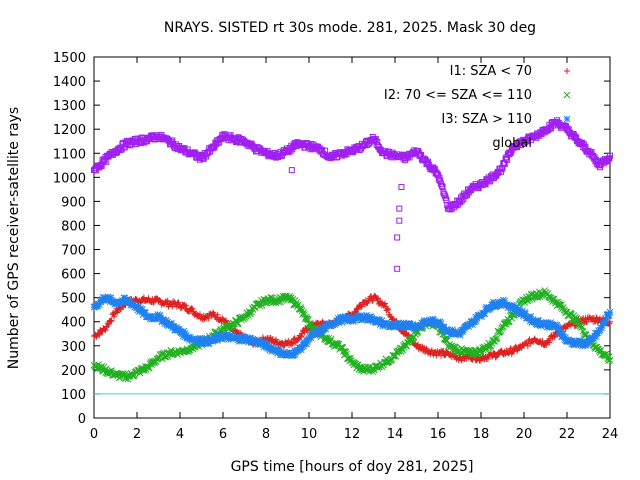  Describe the element at coordinates (524, 434) in the screenshot. I see `x-tick-label: 20` at that location.